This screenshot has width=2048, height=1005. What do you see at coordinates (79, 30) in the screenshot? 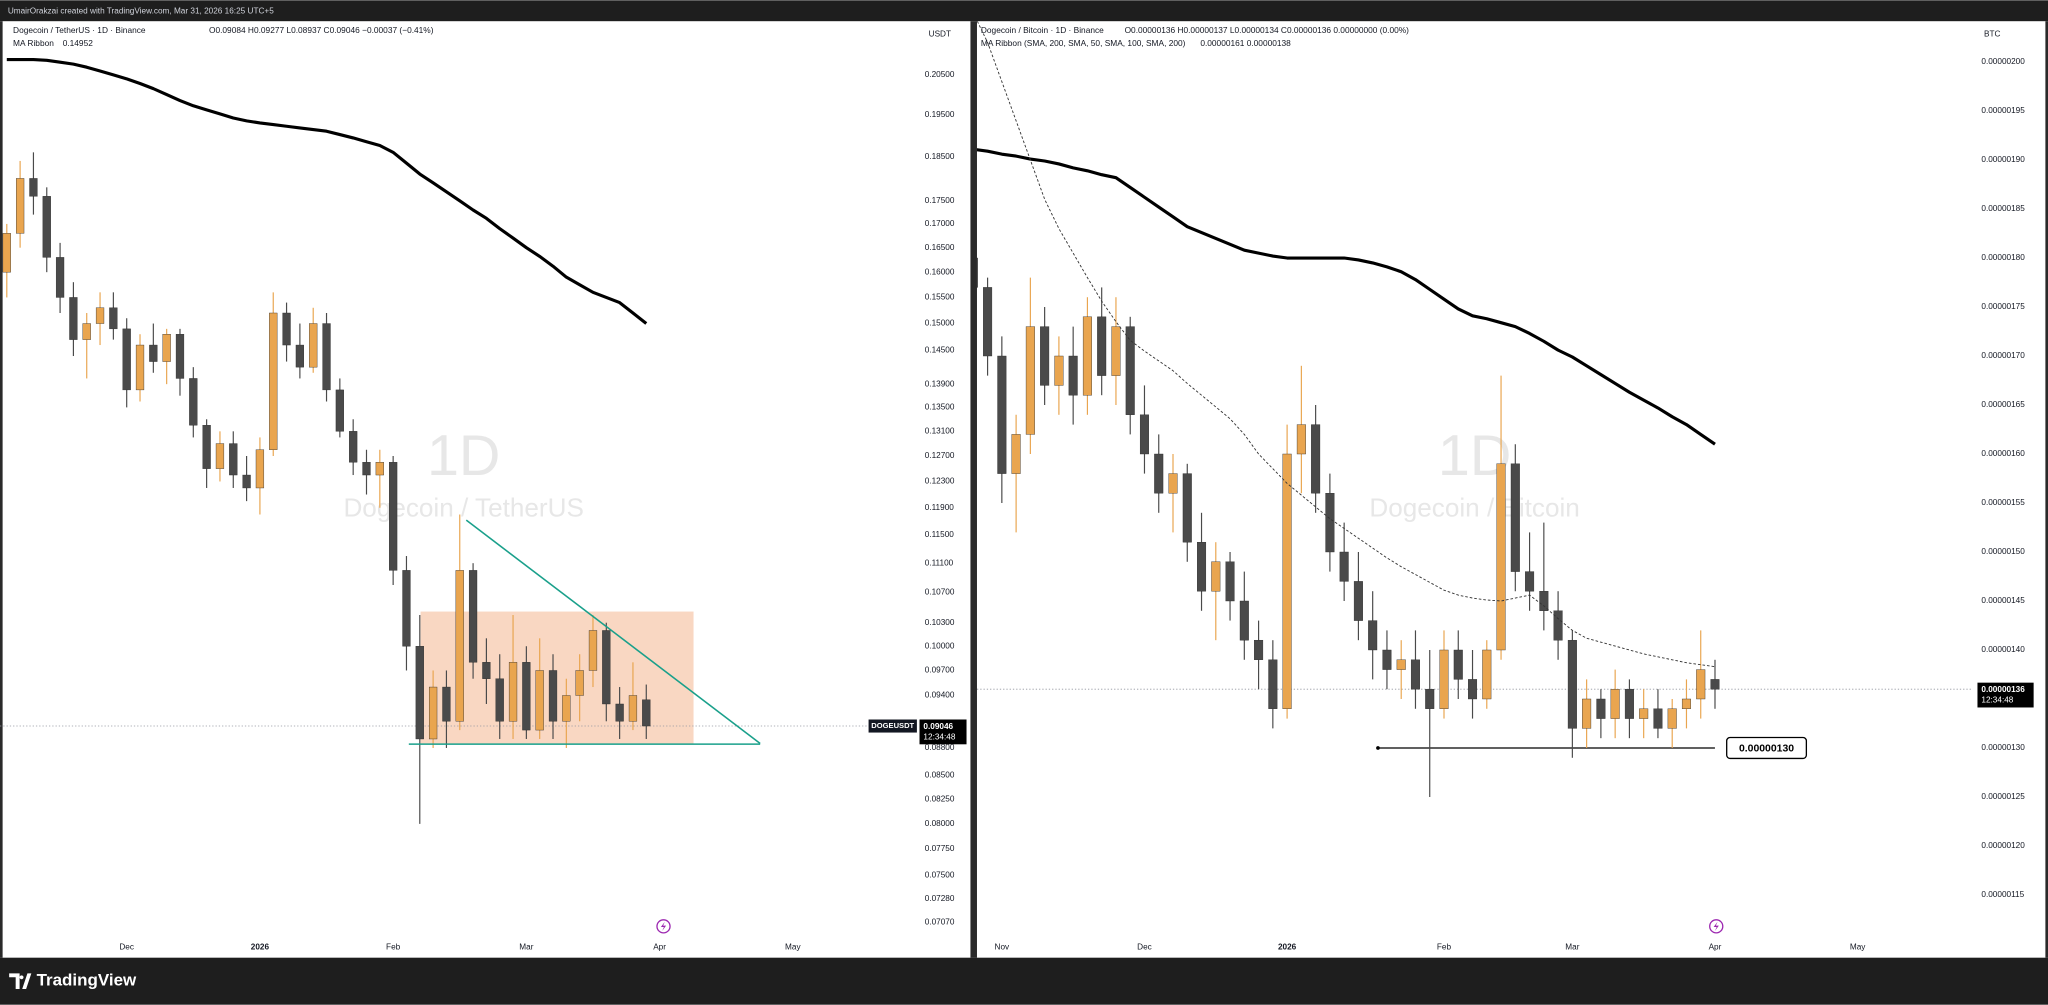
I see `symbol-title: Dogecoin / TetherUS · 1D · Binance` at bounding box center [79, 30].